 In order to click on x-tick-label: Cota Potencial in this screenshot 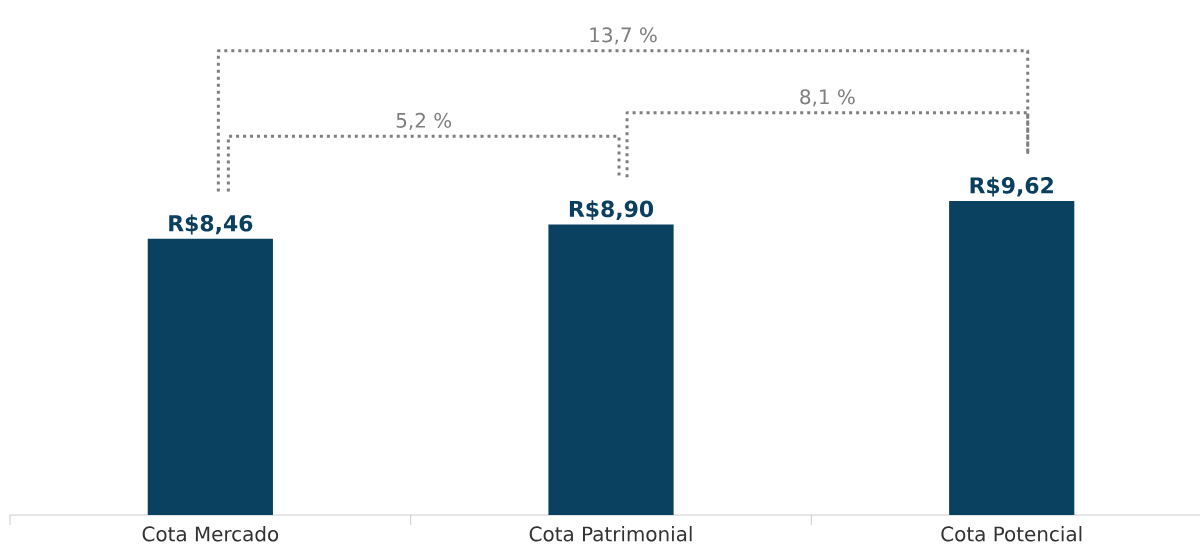, I will do `click(1011, 534)`.